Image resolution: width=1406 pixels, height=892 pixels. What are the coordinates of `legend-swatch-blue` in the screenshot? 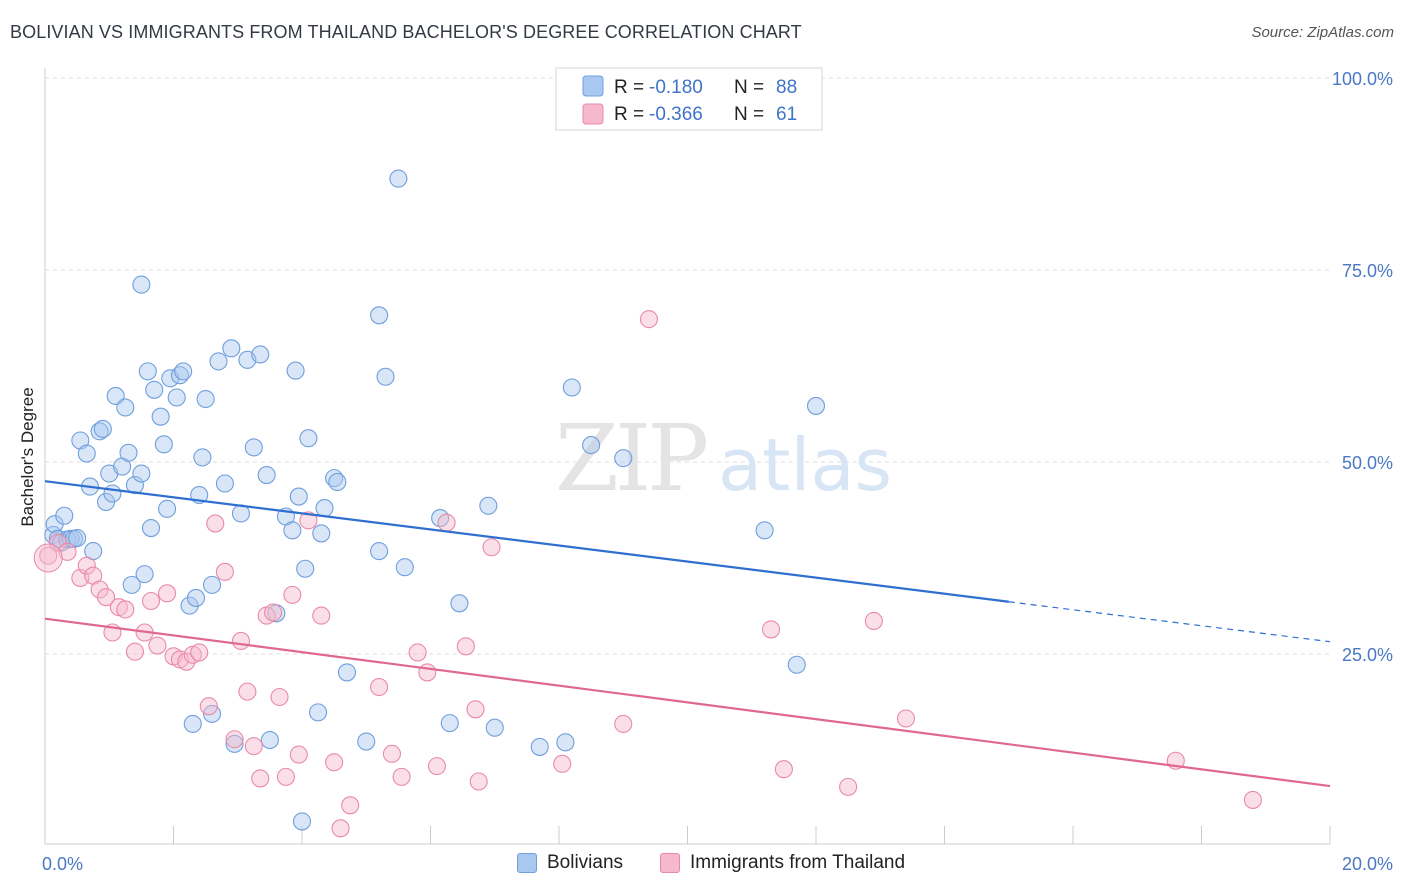 It's located at (593, 86).